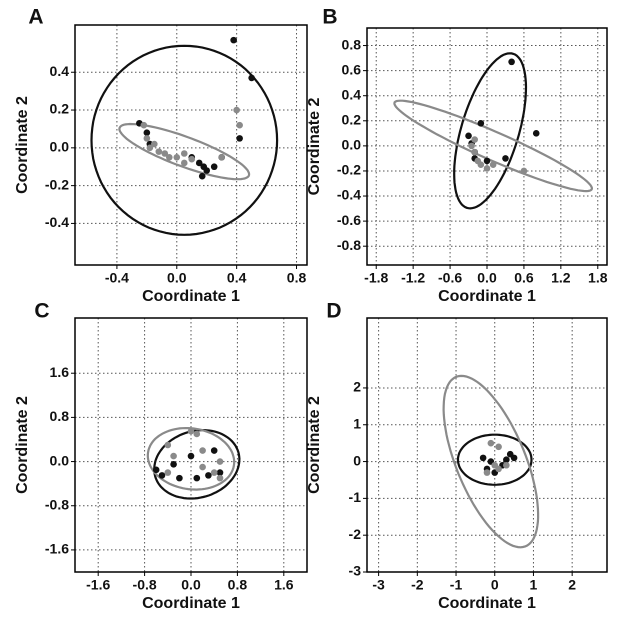 Image resolution: width=618 pixels, height=621 pixels. What do you see at coordinates (177, 278) in the screenshot?
I see `x-tick-label: 0.0` at bounding box center [177, 278].